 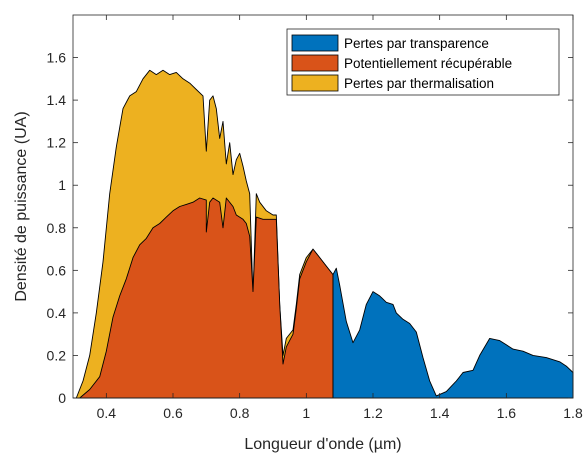 I want to click on y-tick-label: 1.4, so click(x=57, y=100).